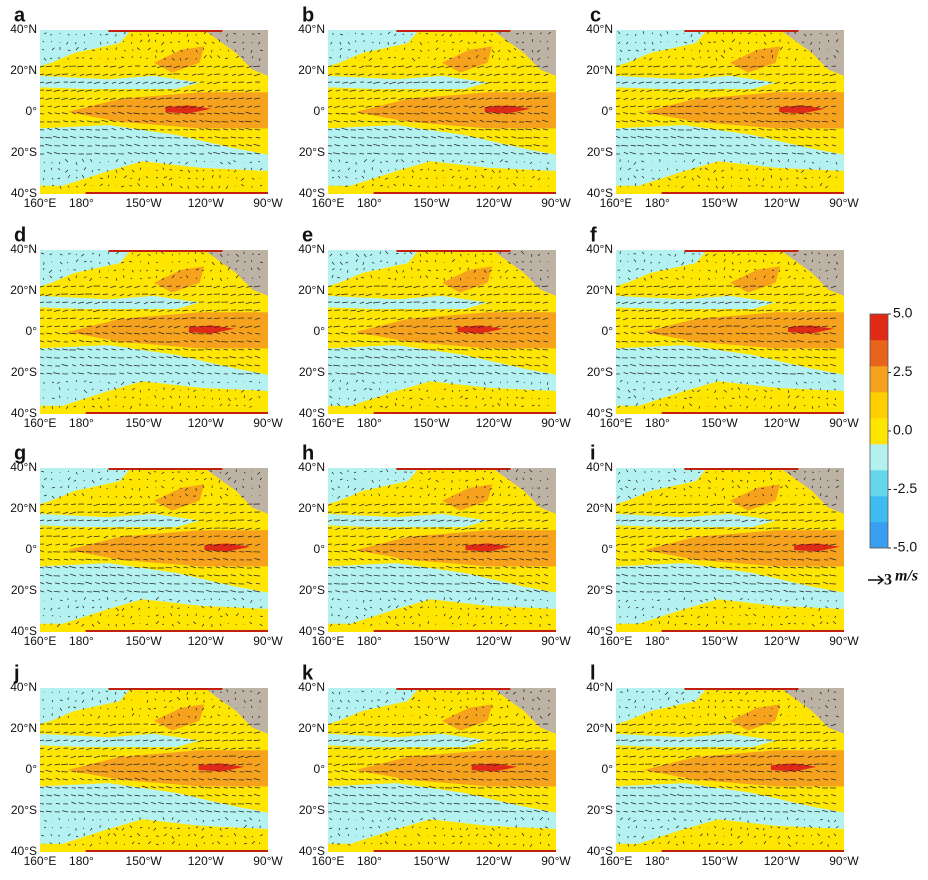  What do you see at coordinates (876, 580) in the screenshot?
I see `vector-key-arrow` at bounding box center [876, 580].